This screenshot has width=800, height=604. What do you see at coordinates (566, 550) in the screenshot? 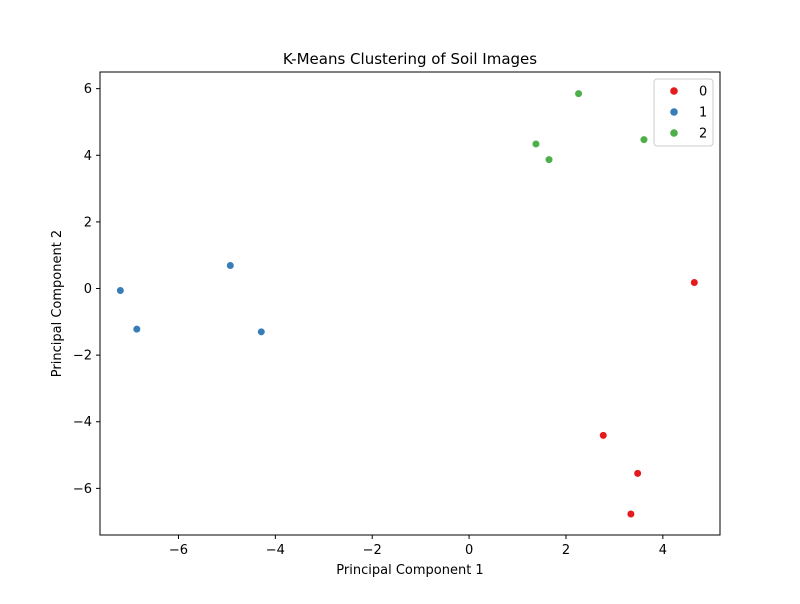
I see `x-tick-label: 2` at bounding box center [566, 550].